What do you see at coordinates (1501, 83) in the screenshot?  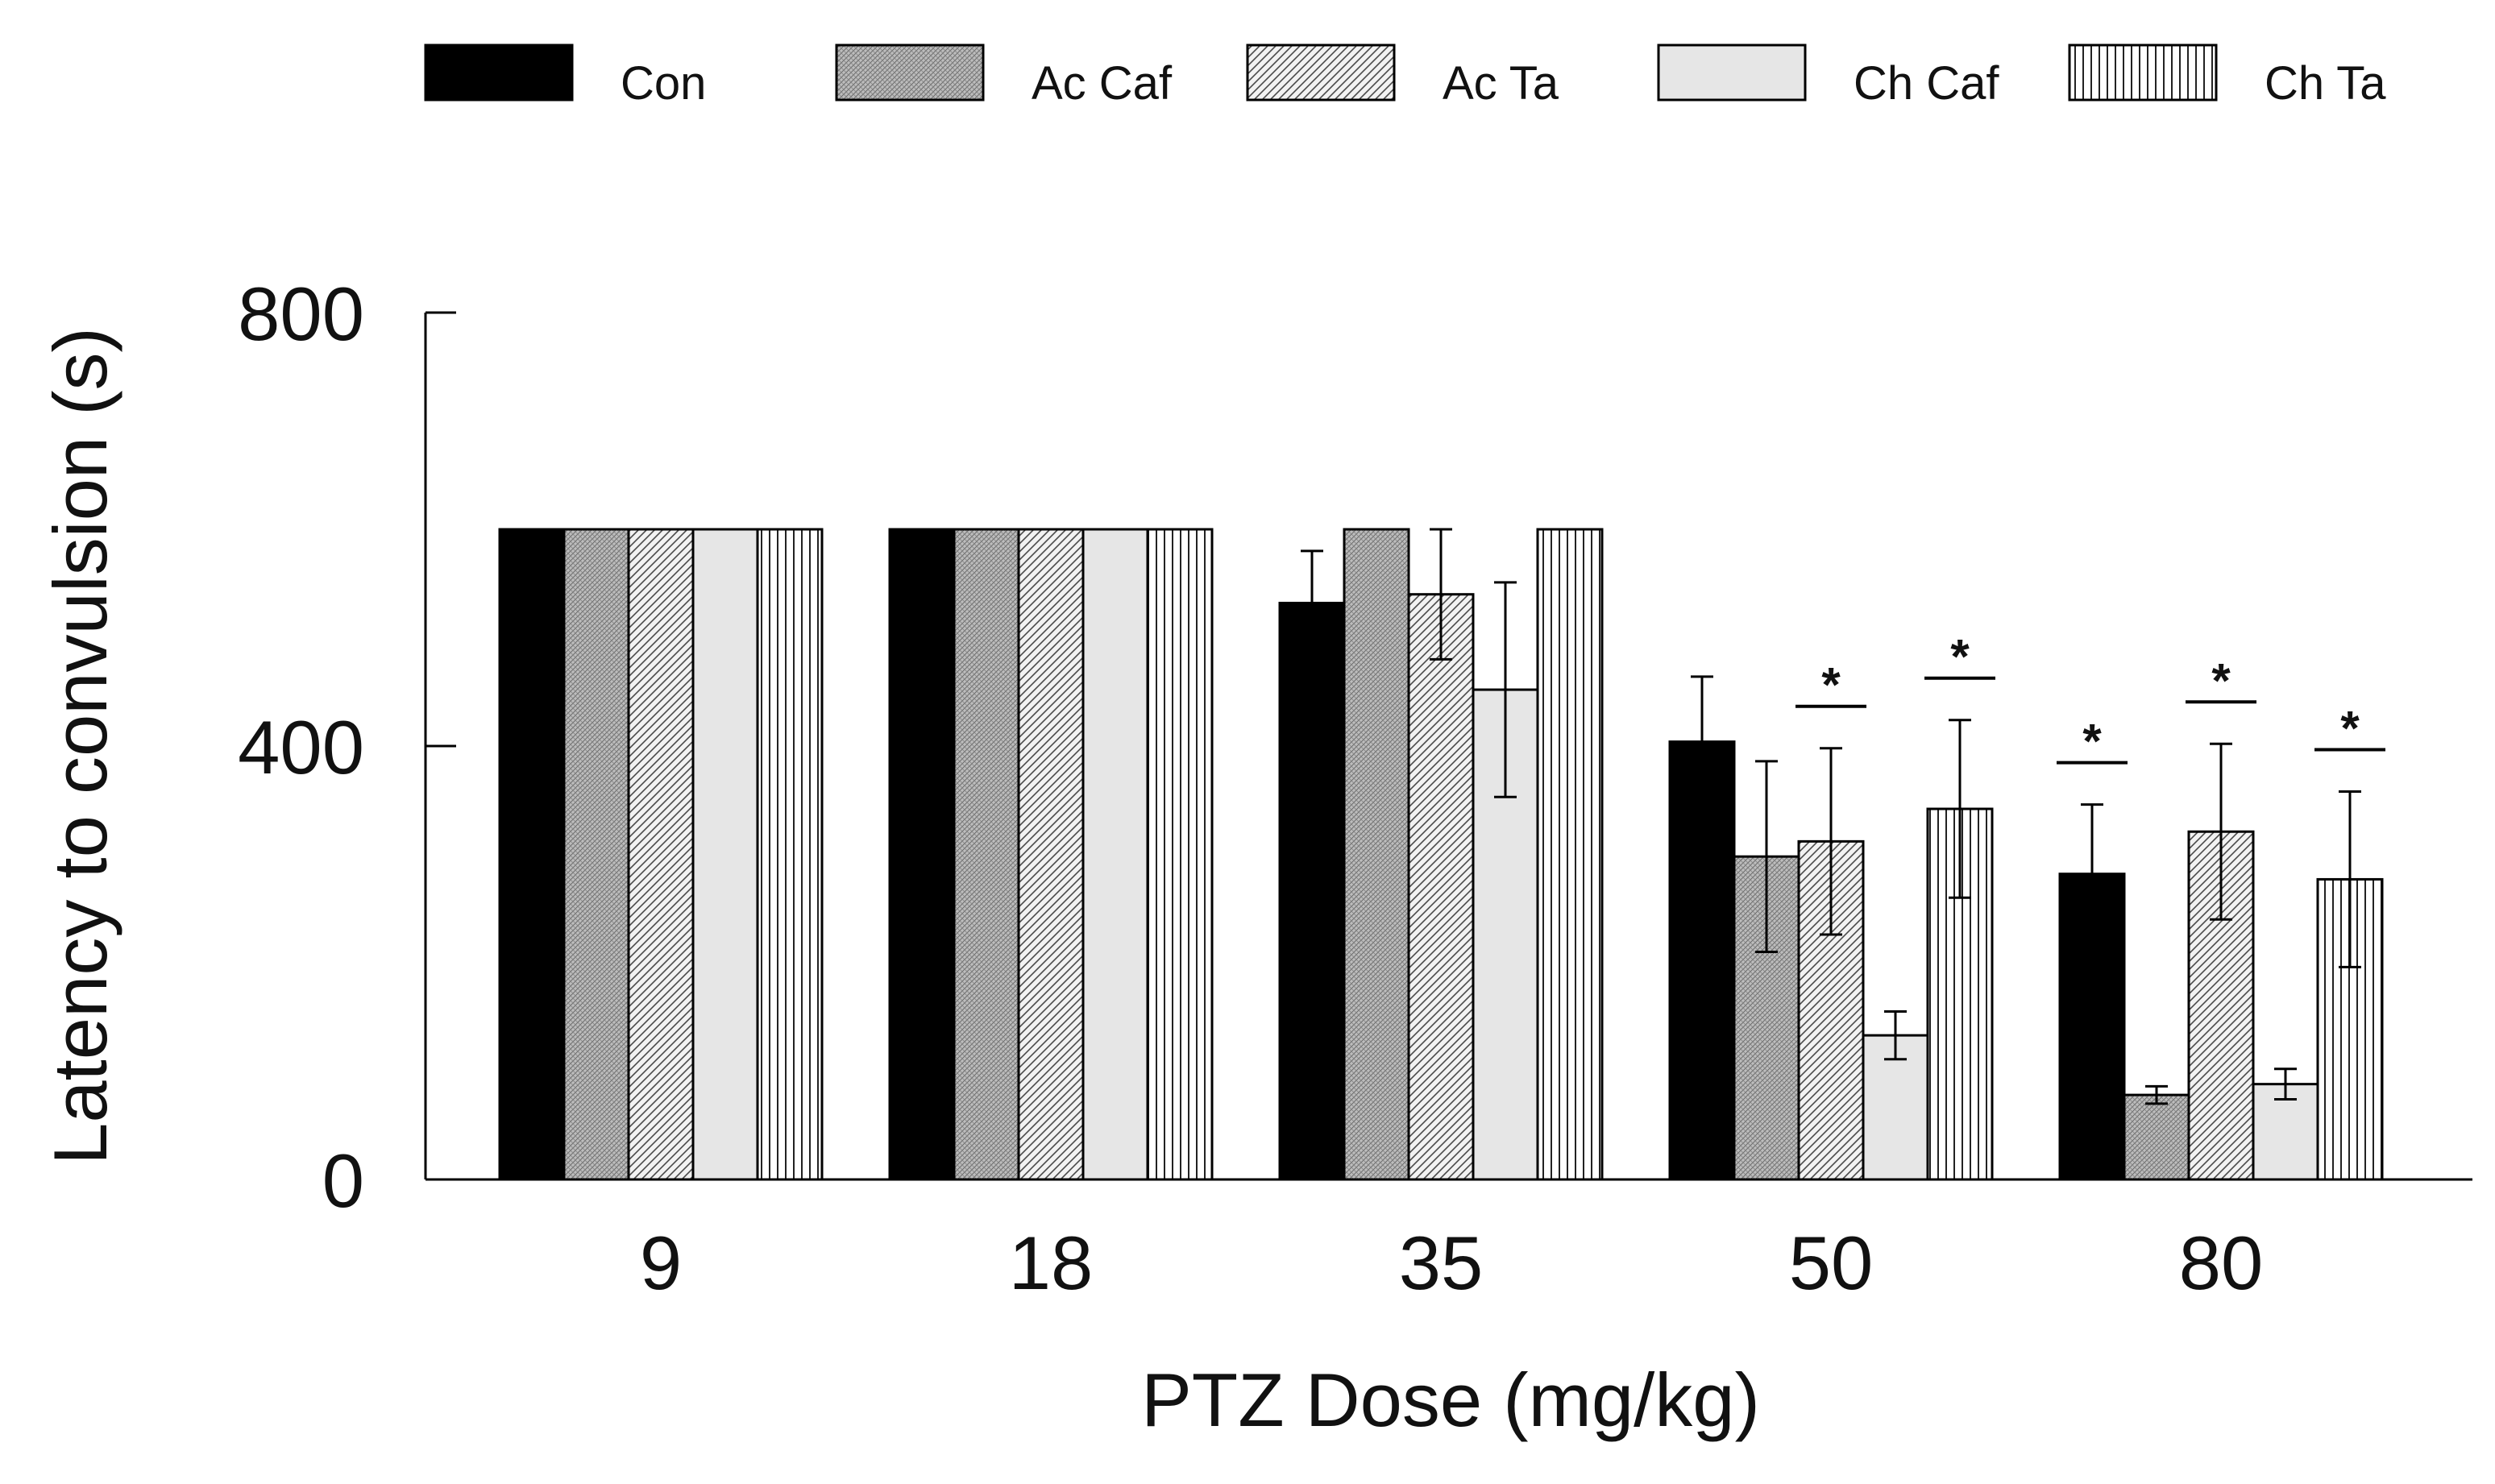 I see `legend-label-ac-ta: Ac Ta` at bounding box center [1501, 83].